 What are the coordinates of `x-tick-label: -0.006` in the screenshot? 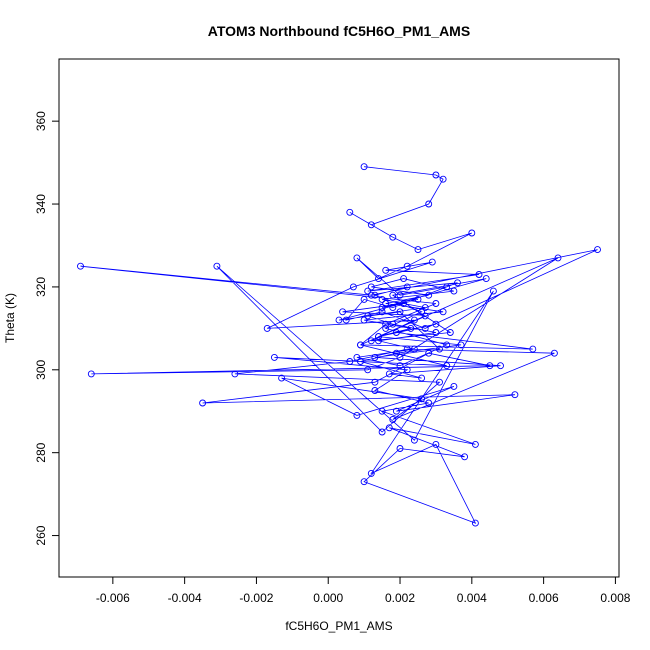 It's located at (113, 598).